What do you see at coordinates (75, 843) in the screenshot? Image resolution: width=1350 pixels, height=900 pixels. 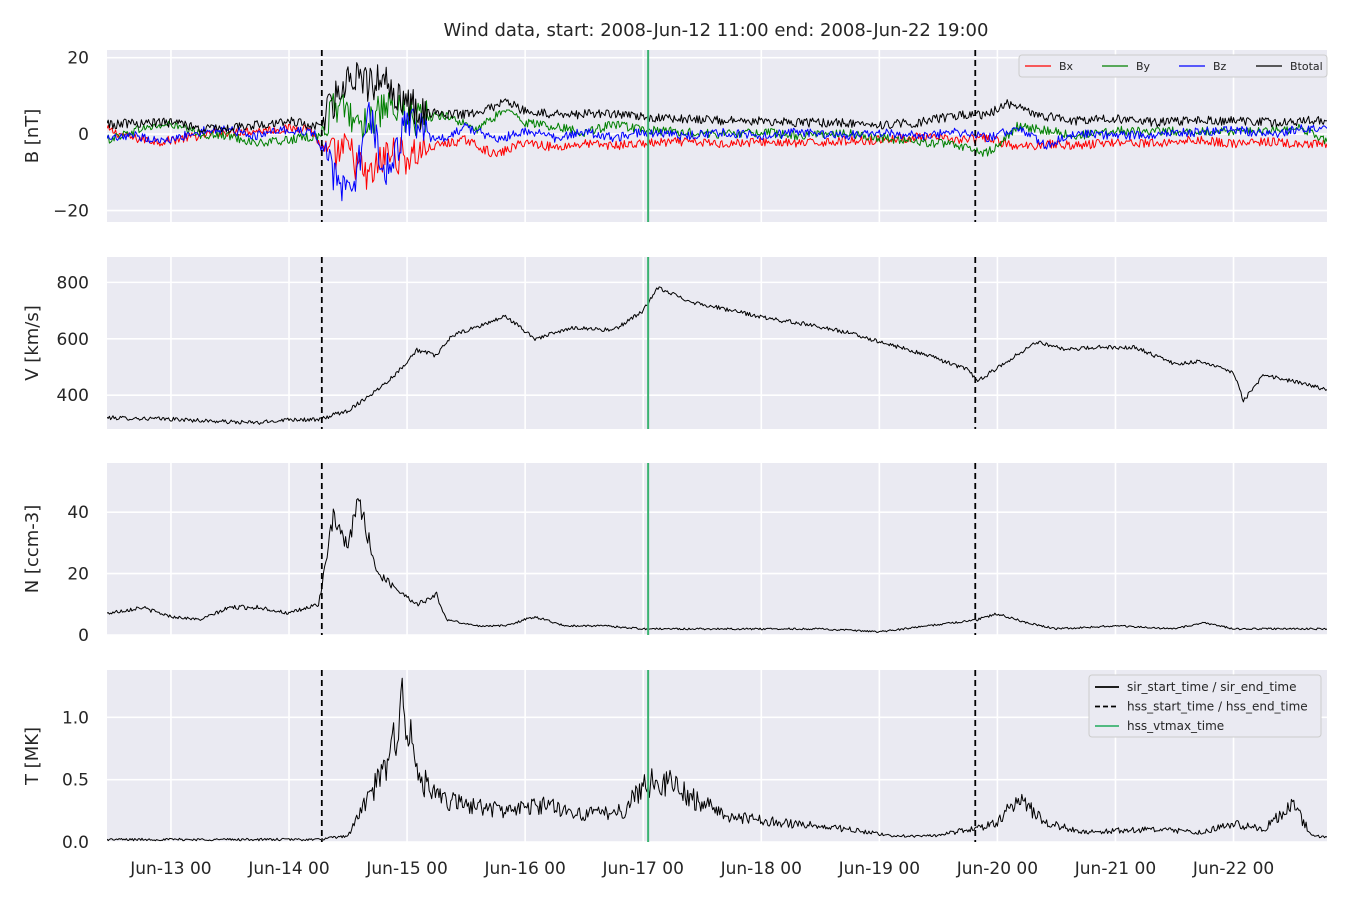 I see `ytick-label-T-0: 0.0` at bounding box center [75, 843].